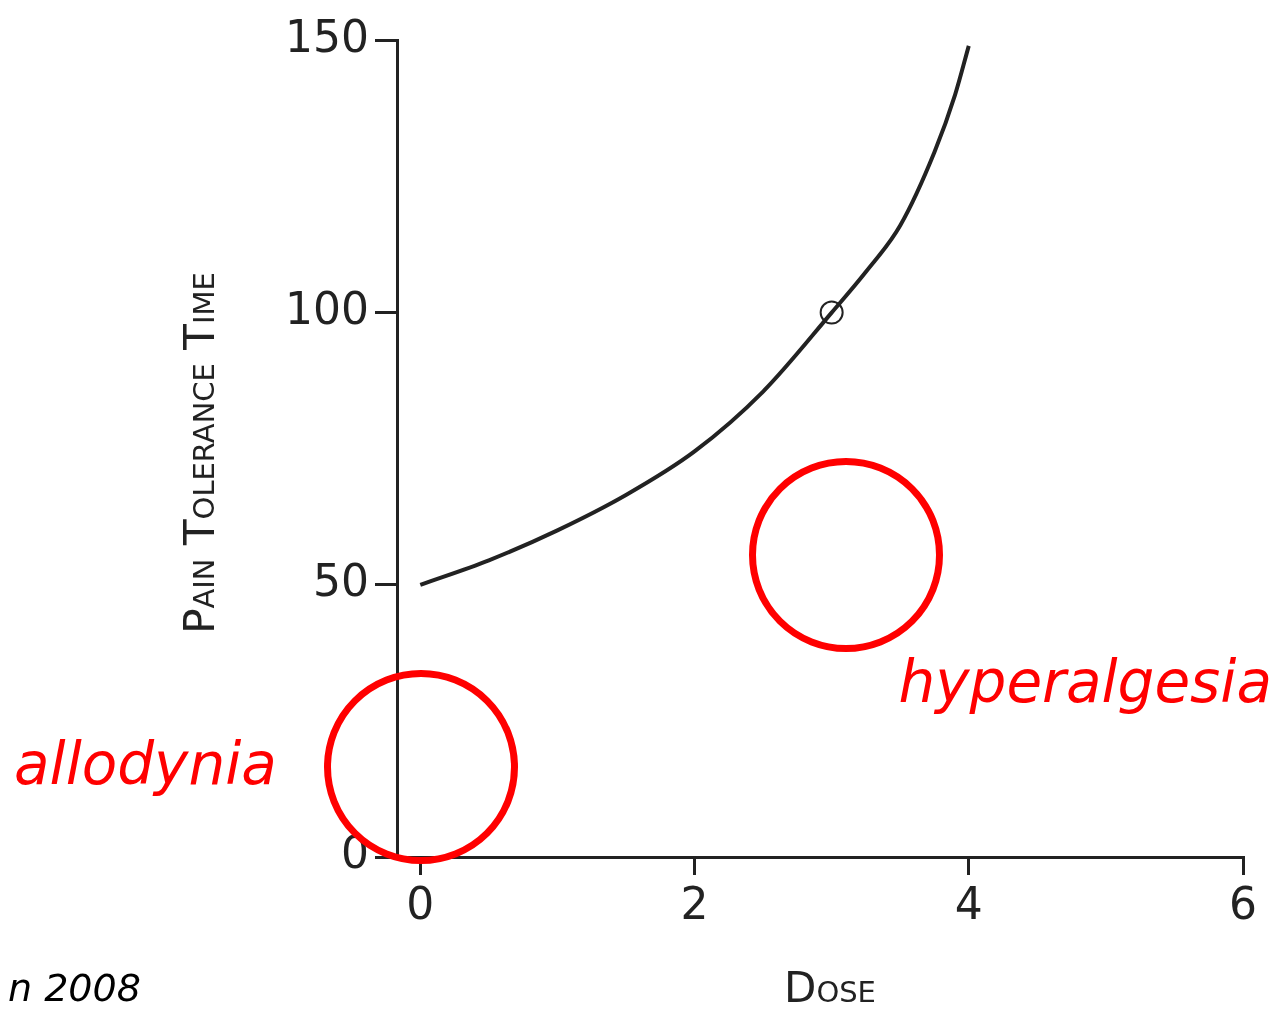 The height and width of the screenshot is (1010, 1280). What do you see at coordinates (968, 903) in the screenshot?
I see `x-tick-label: 4` at bounding box center [968, 903].